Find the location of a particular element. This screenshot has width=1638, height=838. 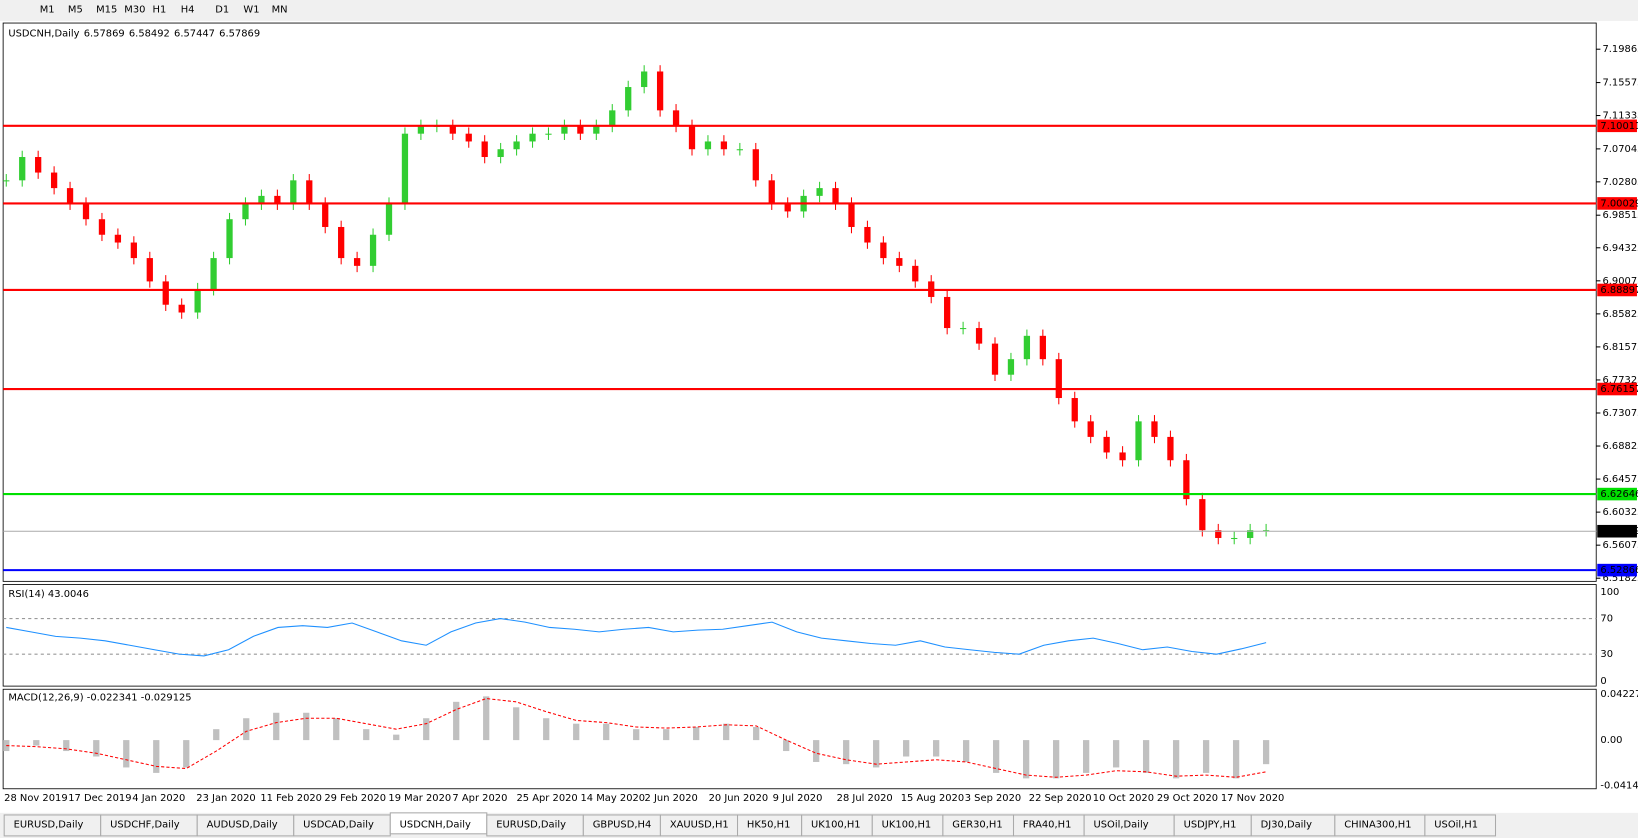

timeframe-button: H4 is located at coordinates (188, 9).